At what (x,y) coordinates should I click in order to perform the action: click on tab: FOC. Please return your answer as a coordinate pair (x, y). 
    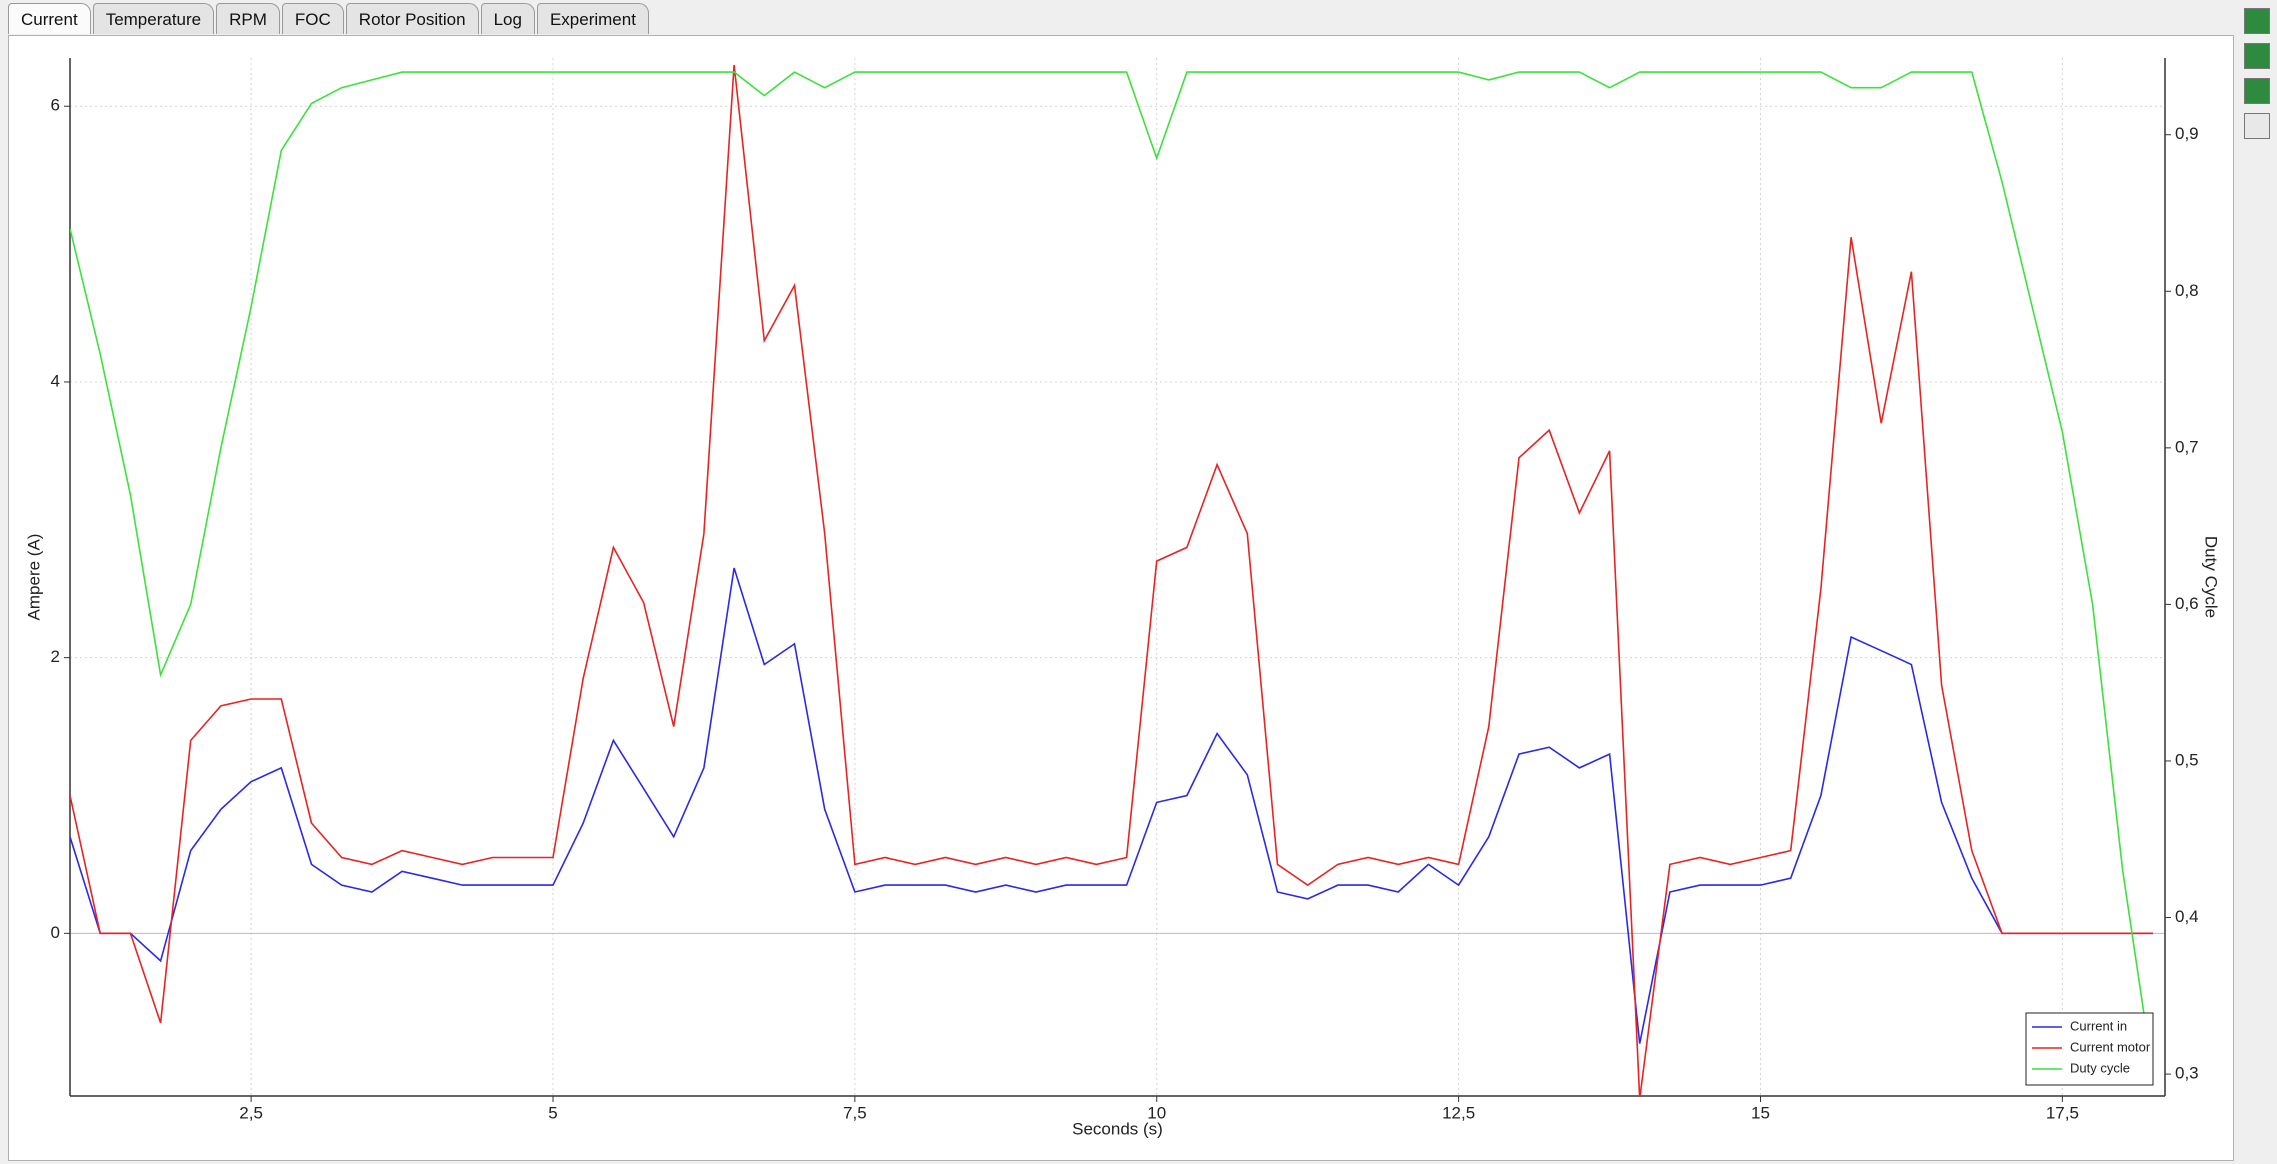
    Looking at the image, I should click on (312, 18).